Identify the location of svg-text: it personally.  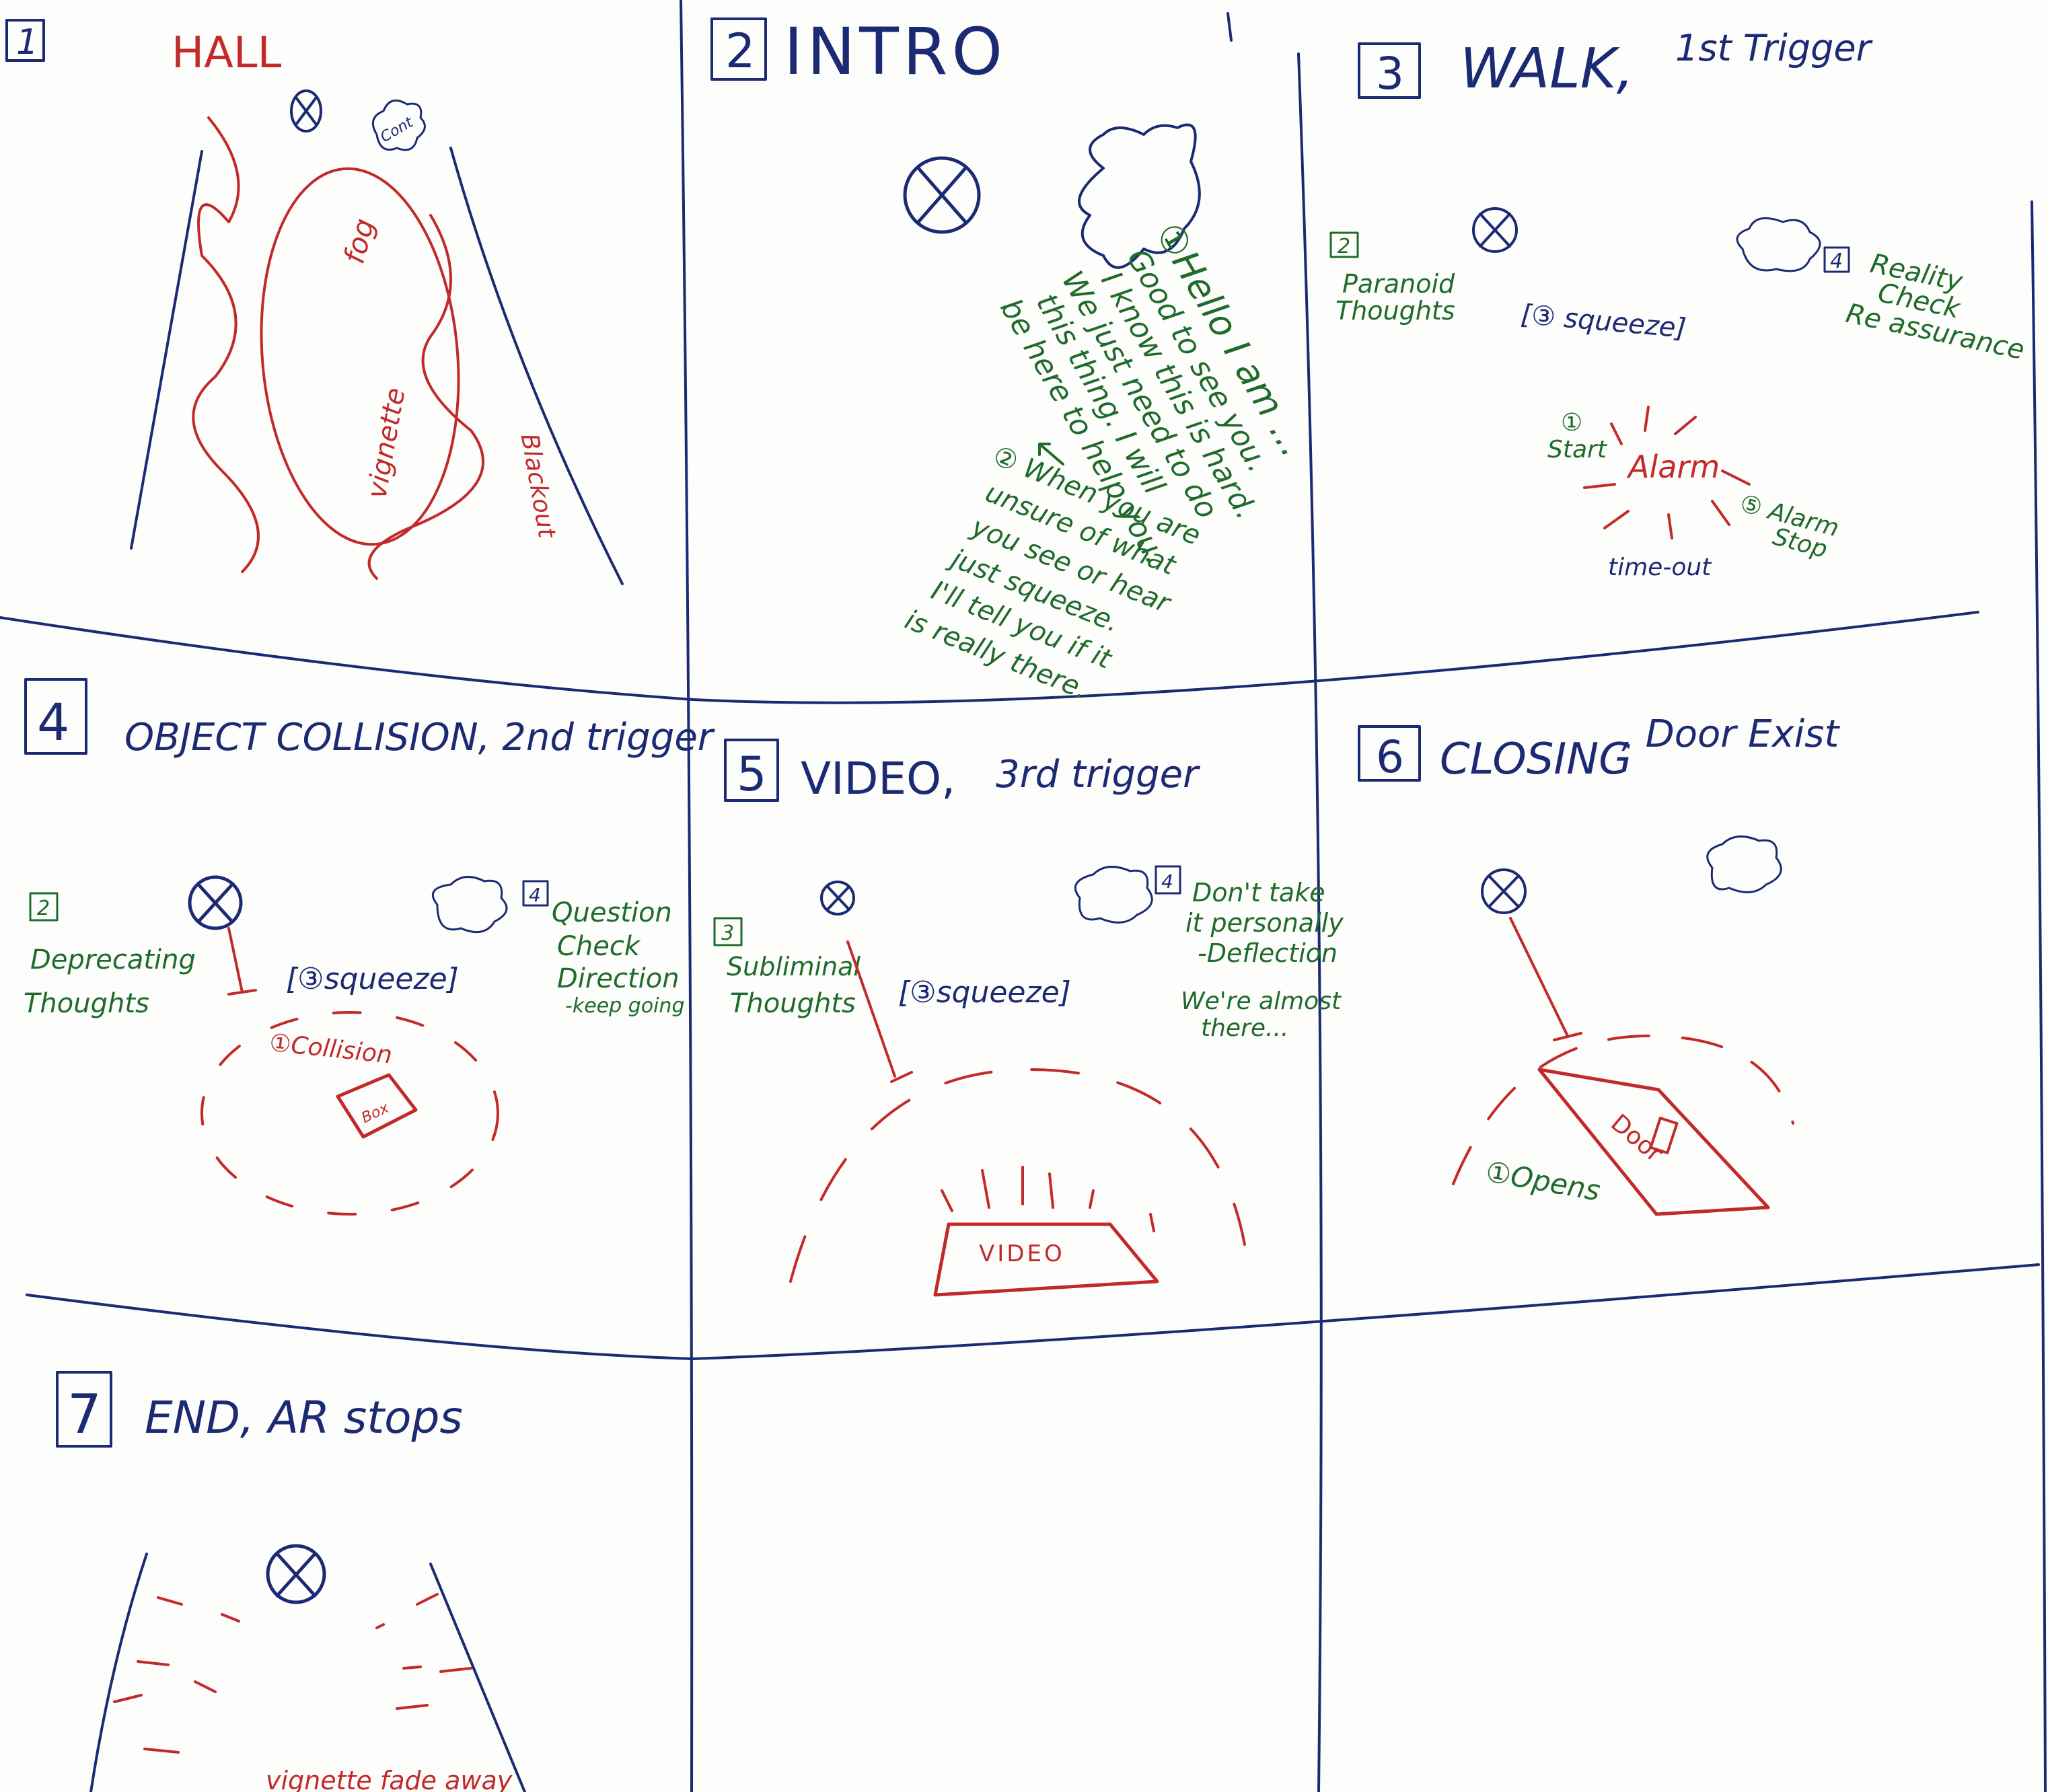
(1264, 923).